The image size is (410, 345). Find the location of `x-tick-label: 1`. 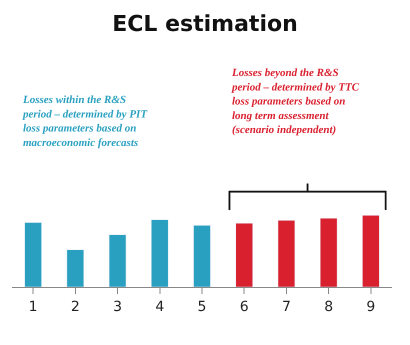

x-tick-label: 1 is located at coordinates (33, 306).